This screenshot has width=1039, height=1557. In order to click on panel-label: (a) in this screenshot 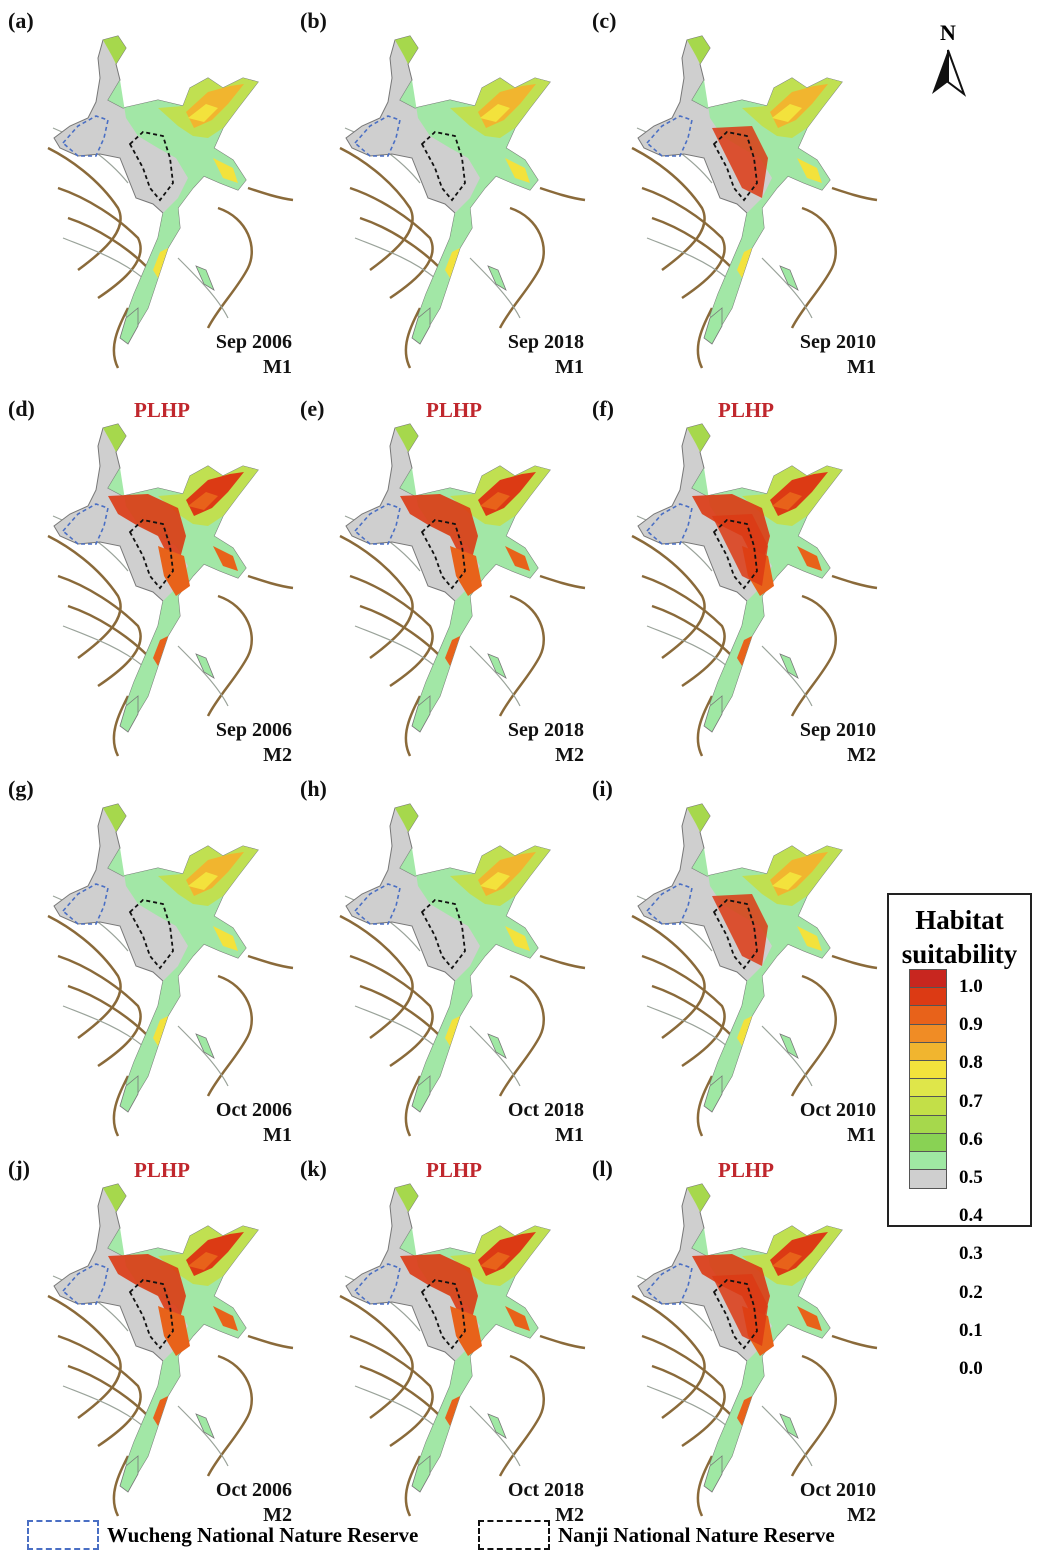, I will do `click(21, 20)`.